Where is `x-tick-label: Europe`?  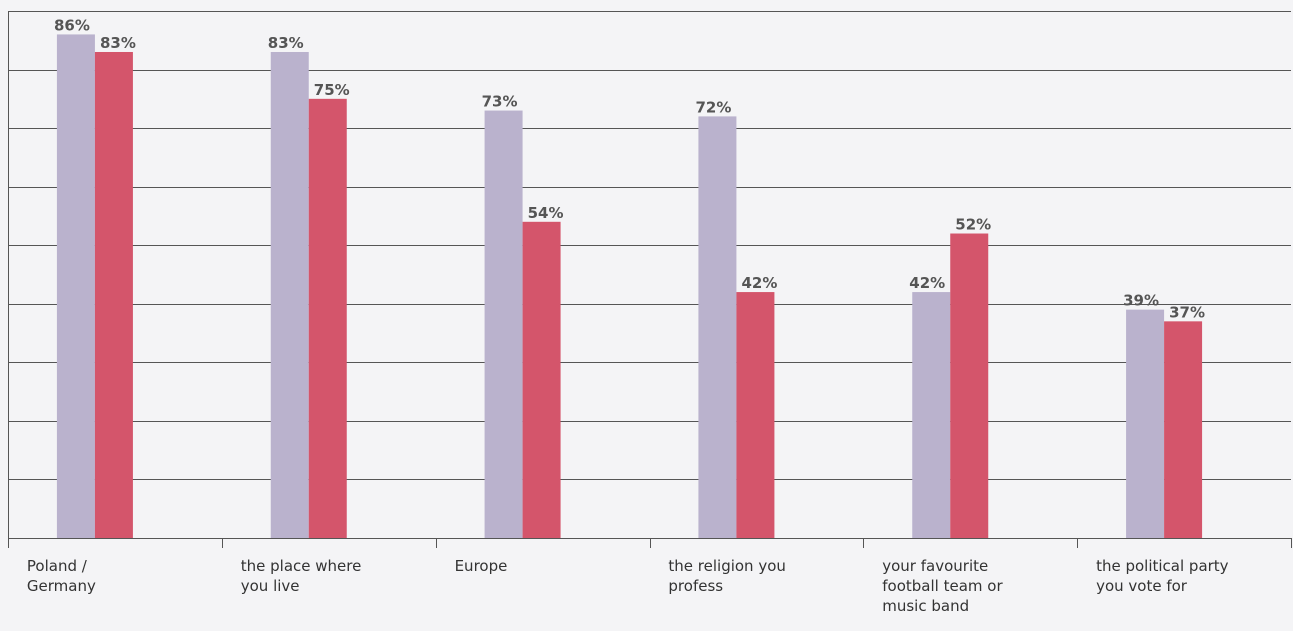 x-tick-label: Europe is located at coordinates (481, 566).